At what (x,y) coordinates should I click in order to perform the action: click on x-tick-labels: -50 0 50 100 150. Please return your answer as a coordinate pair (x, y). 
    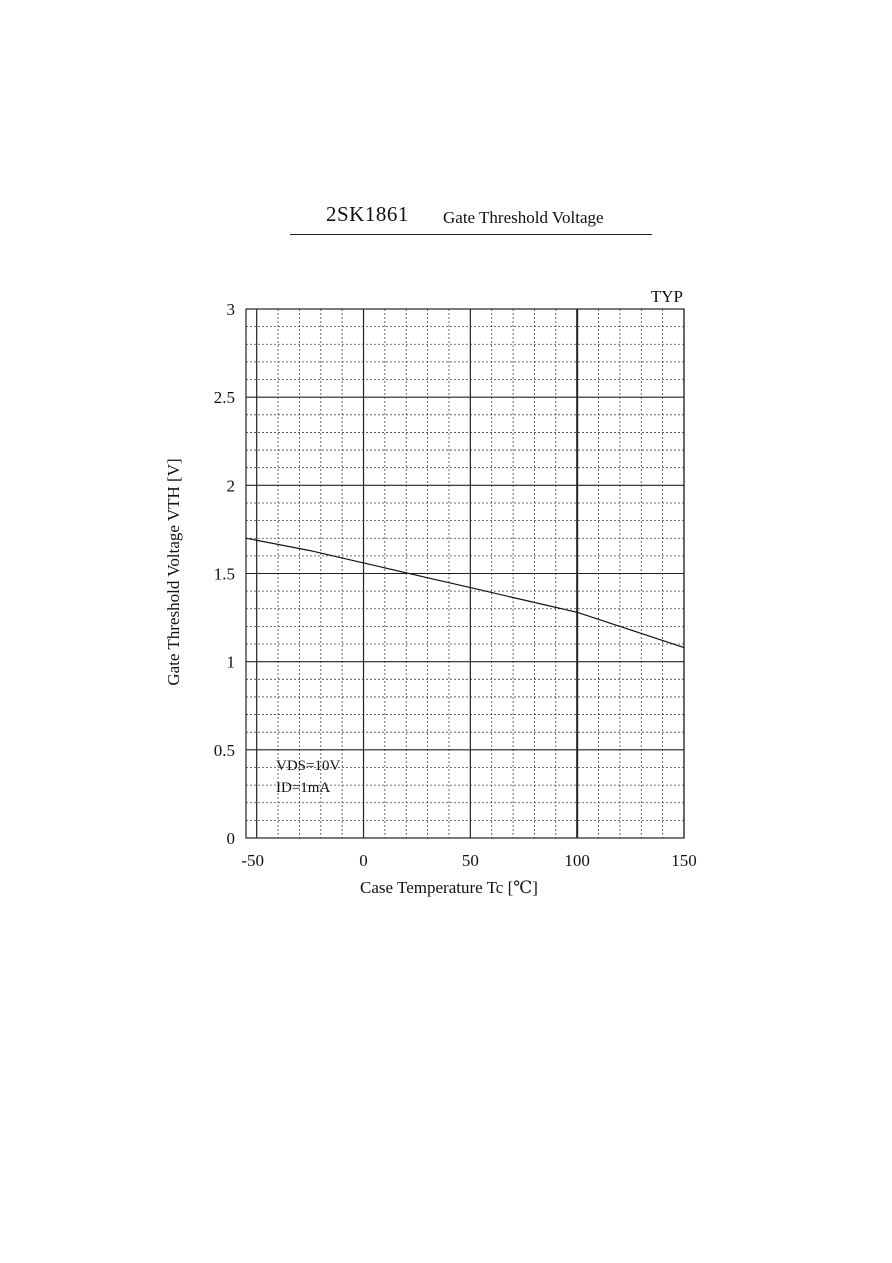
    Looking at the image, I should click on (468, 860).